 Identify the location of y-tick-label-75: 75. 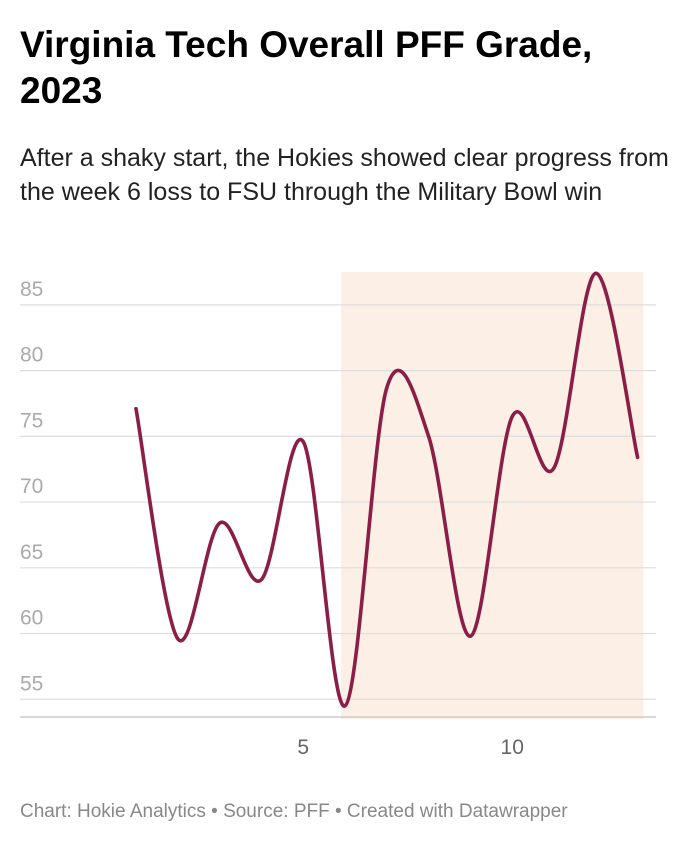
(31, 420).